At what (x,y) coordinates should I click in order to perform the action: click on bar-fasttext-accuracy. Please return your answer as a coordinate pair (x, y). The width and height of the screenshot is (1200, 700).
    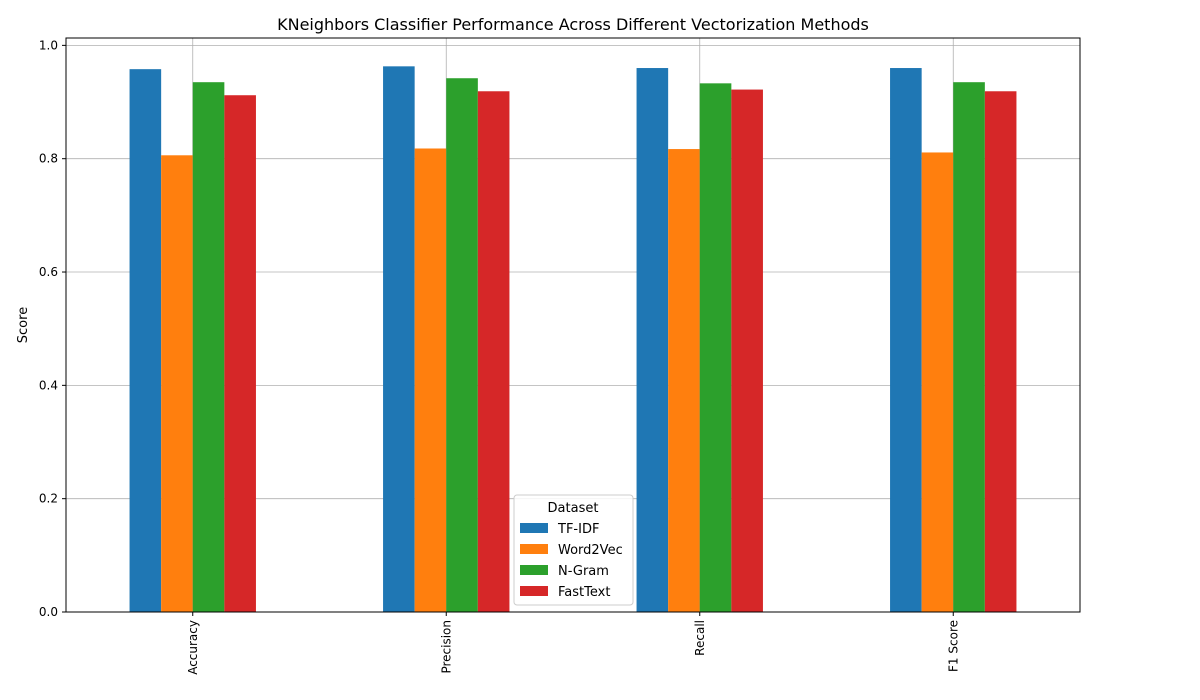
    Looking at the image, I should click on (240, 354).